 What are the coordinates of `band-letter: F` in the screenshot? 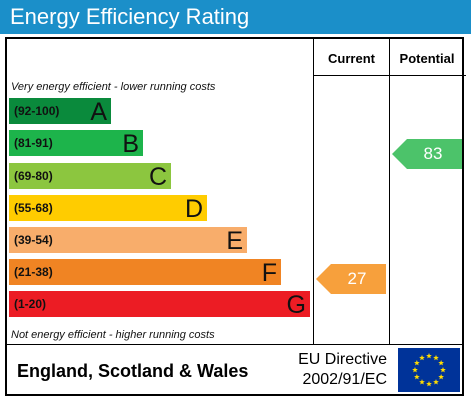 It's located at (269, 273).